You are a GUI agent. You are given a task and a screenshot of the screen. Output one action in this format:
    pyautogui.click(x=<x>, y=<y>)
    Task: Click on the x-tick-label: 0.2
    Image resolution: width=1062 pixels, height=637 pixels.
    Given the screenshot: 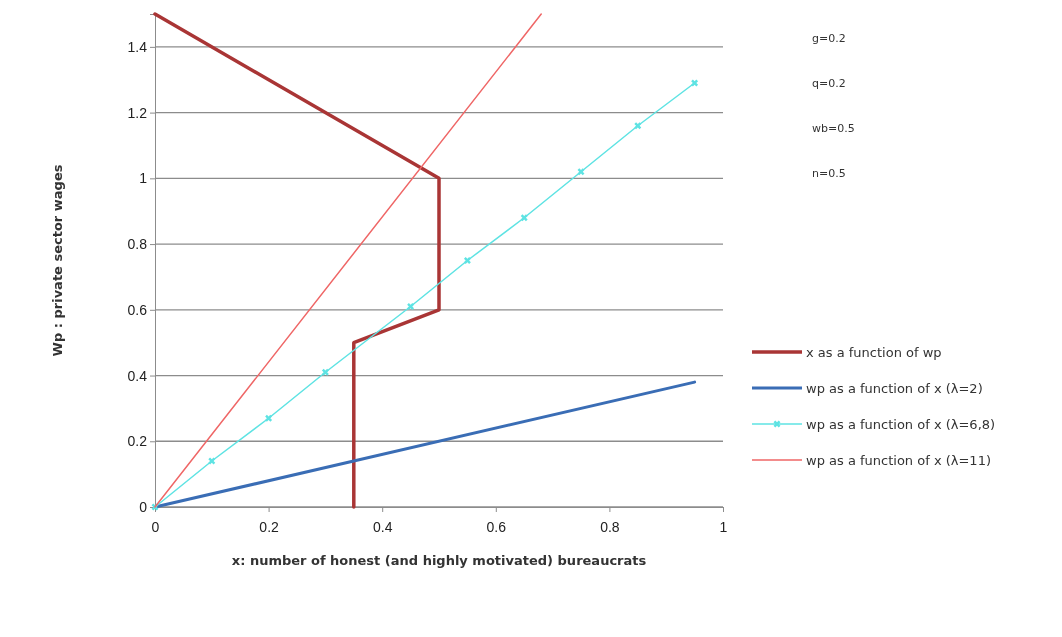 What is the action you would take?
    pyautogui.click(x=269, y=526)
    